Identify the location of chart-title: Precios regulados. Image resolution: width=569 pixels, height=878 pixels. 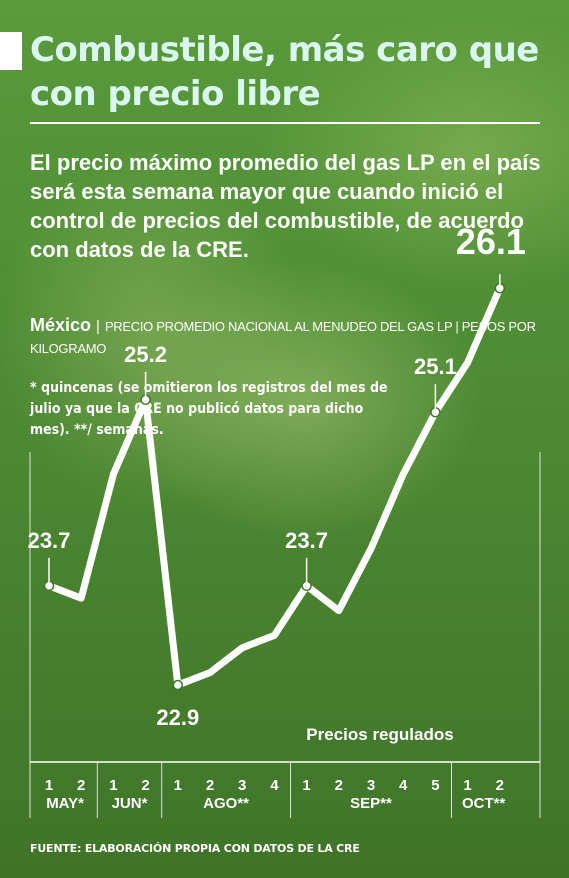
(379, 734).